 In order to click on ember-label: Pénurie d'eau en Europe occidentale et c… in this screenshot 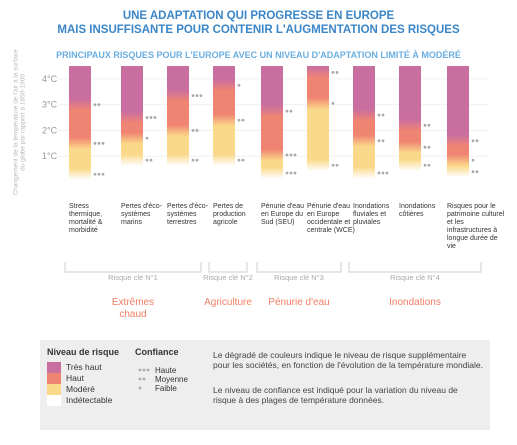, I will do `click(331, 219)`.